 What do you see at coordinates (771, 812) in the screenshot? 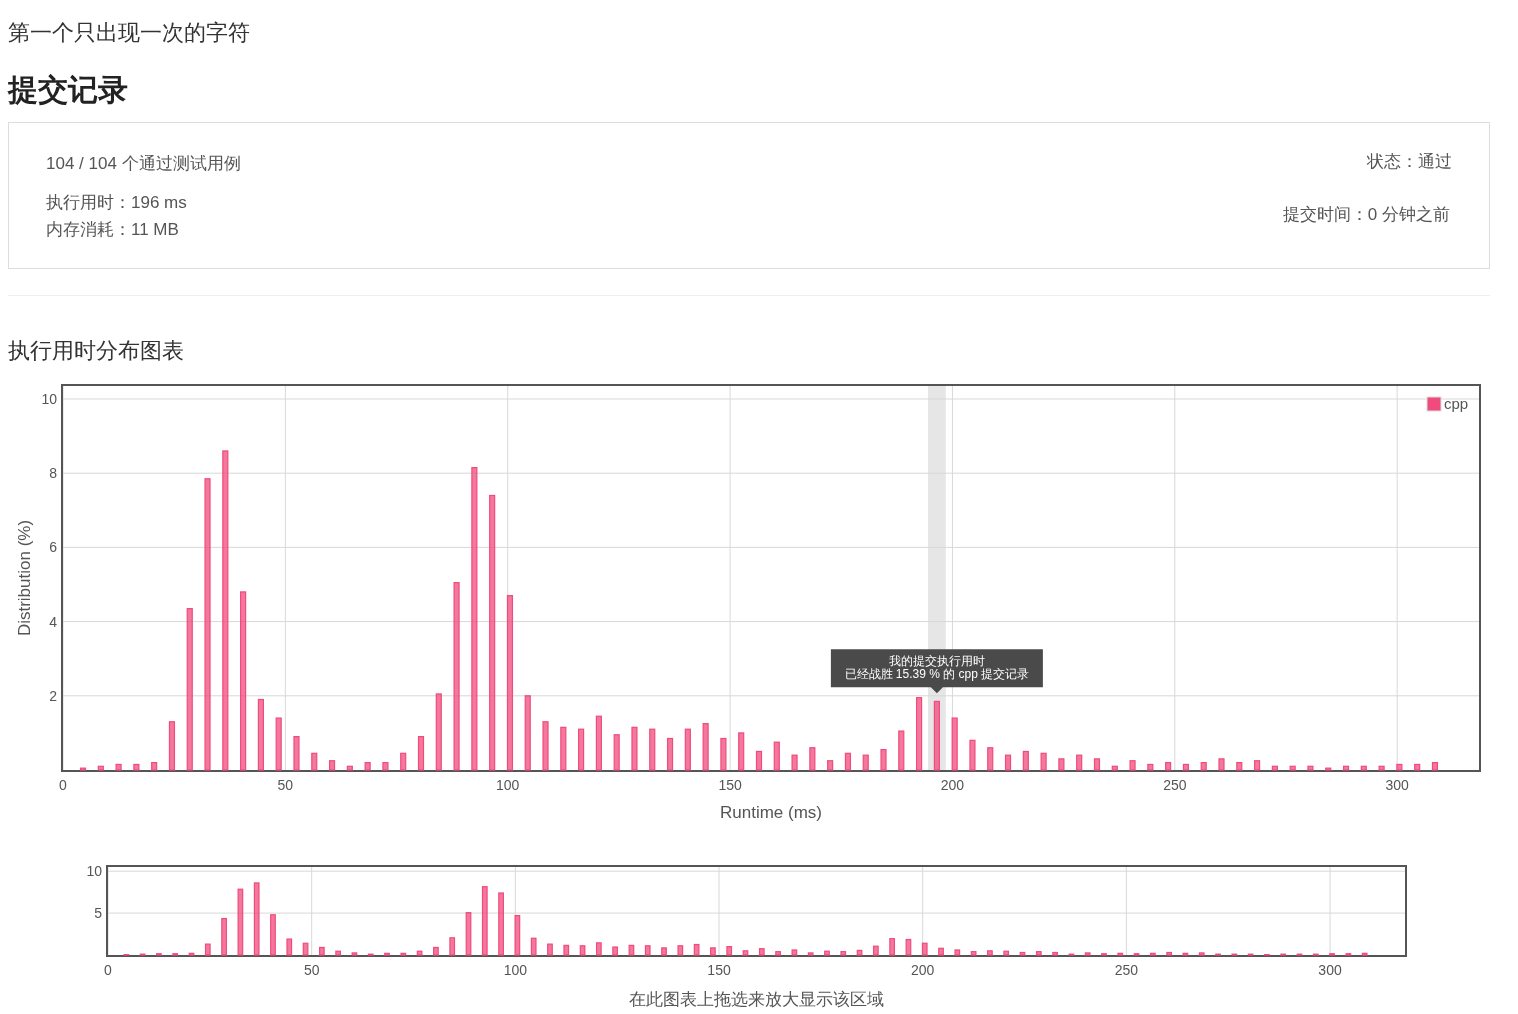
I see `x-axis-title: Runtime (ms)` at bounding box center [771, 812].